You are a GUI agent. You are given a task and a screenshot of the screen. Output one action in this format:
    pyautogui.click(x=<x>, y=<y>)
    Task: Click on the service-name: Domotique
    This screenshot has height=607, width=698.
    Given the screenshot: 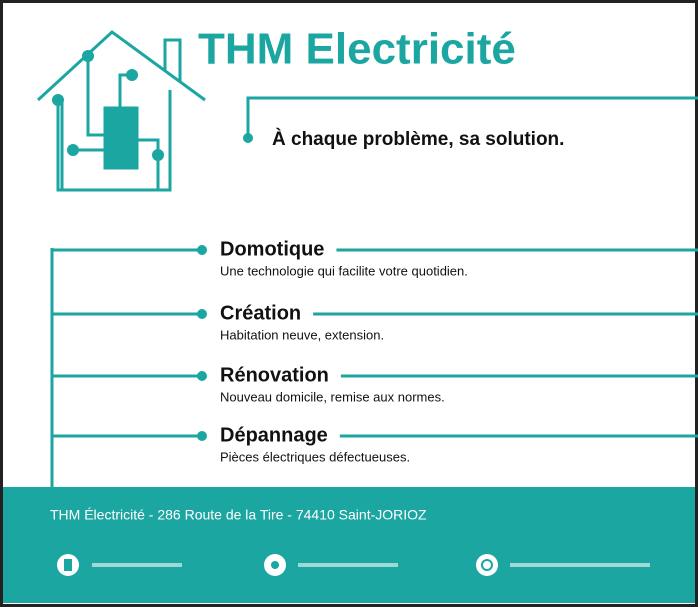 What is the action you would take?
    pyautogui.click(x=272, y=249)
    